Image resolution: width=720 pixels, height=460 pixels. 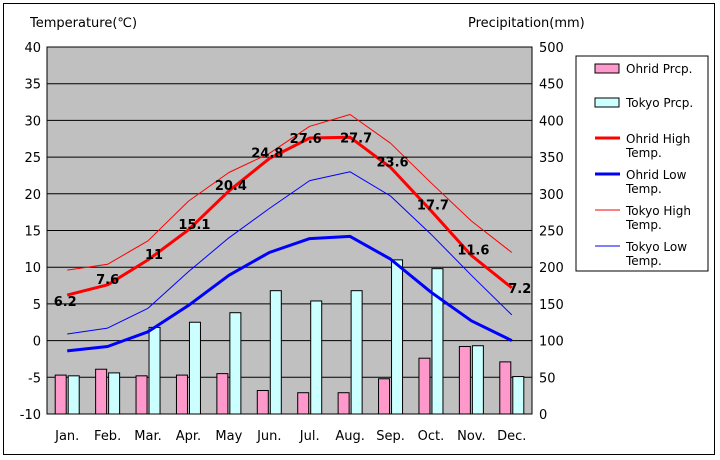 What do you see at coordinates (309, 436) in the screenshot?
I see `x-tick-label: Jul.` at bounding box center [309, 436].